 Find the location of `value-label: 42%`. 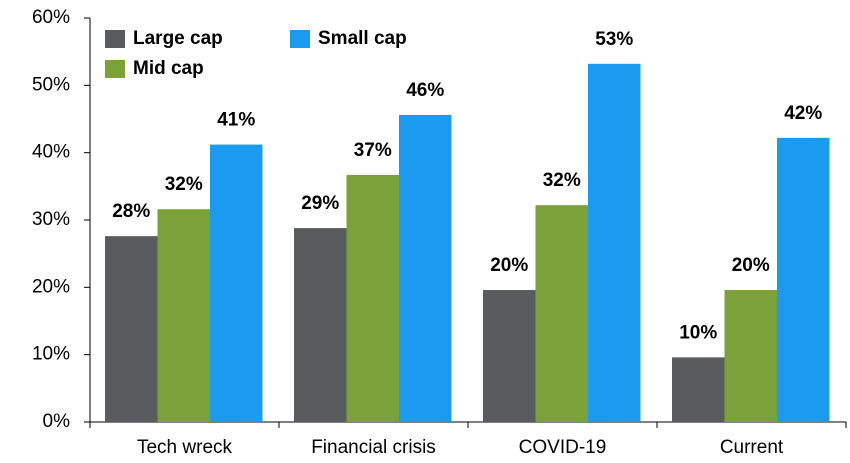

value-label: 42% is located at coordinates (803, 113).